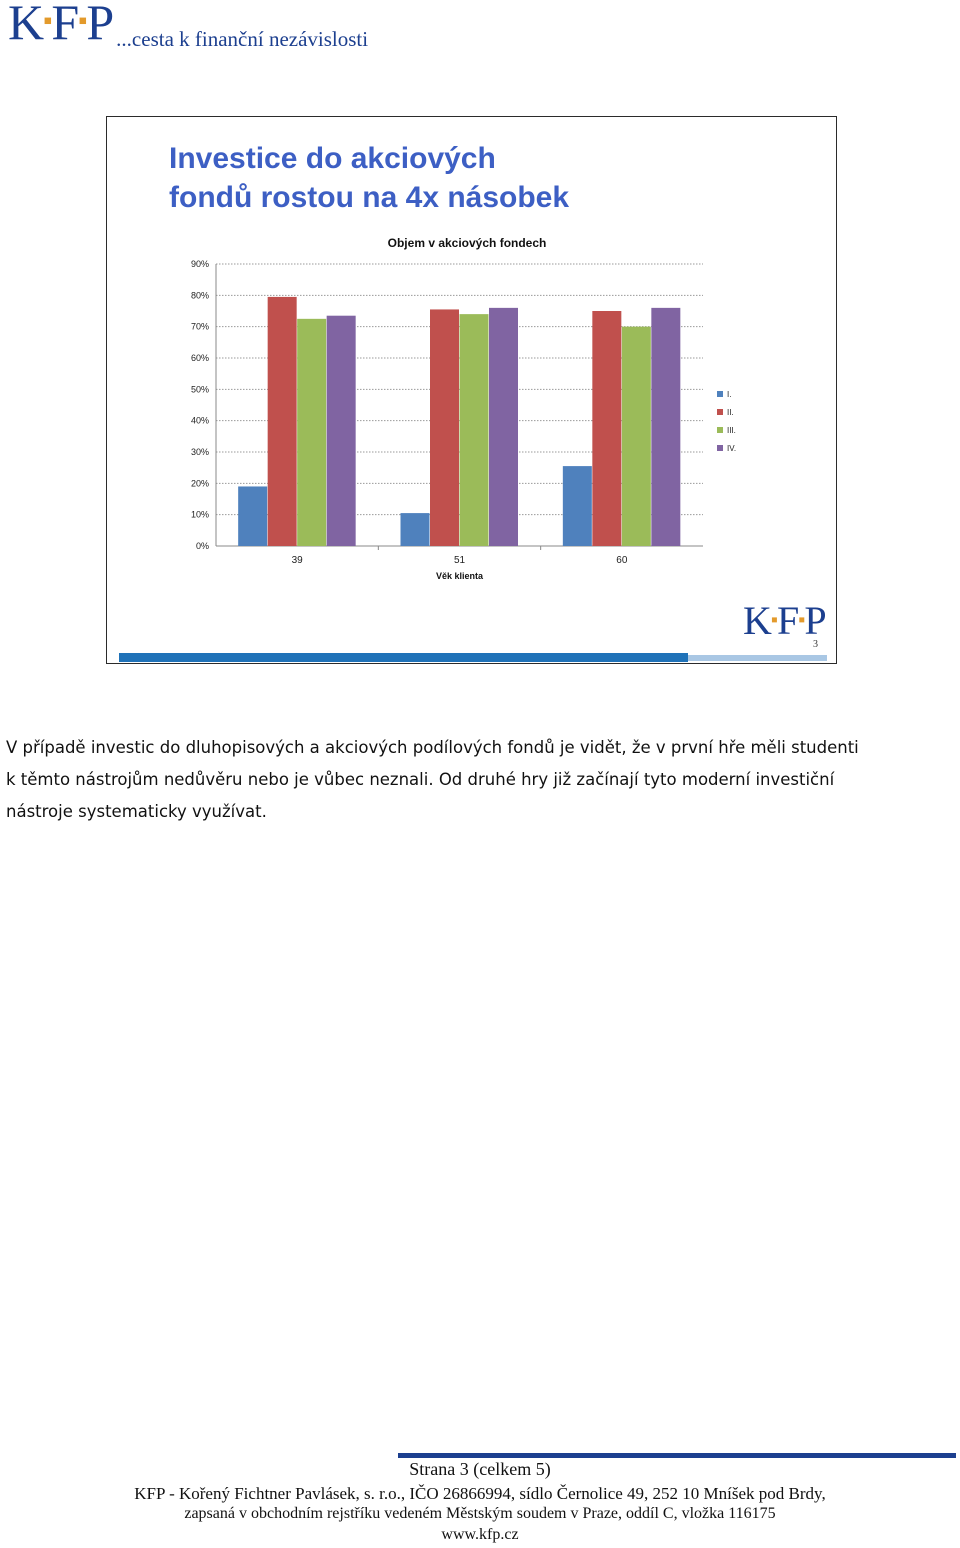 Image resolution: width=960 pixels, height=1548 pixels. What do you see at coordinates (731, 448) in the screenshot?
I see `legend-label: IV.` at bounding box center [731, 448].